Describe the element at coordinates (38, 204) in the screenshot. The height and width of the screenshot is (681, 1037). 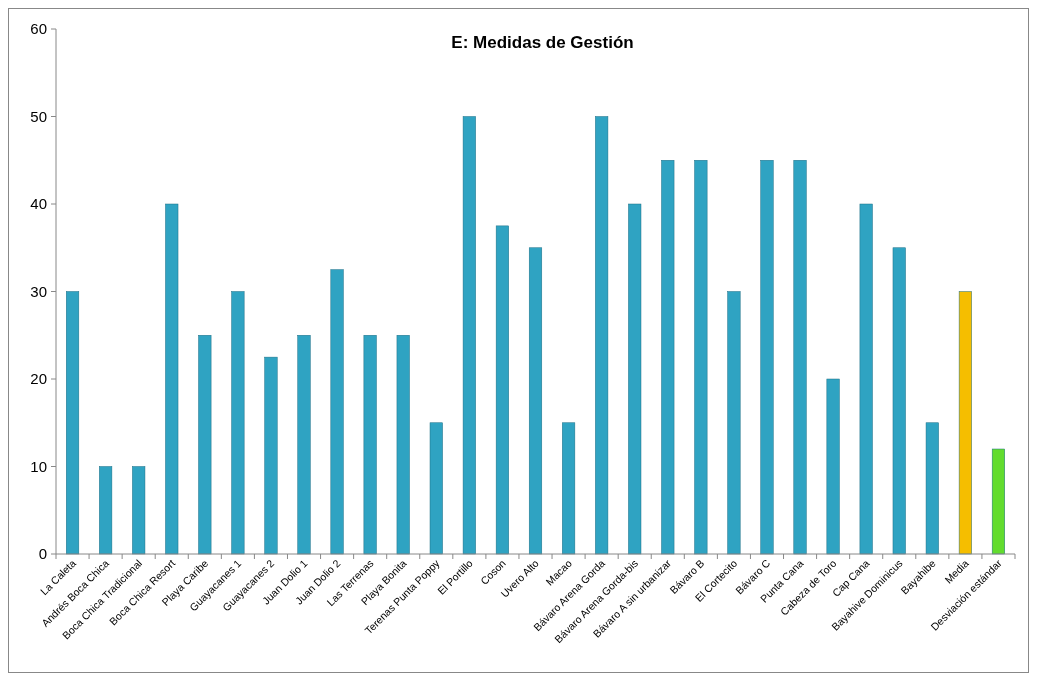
I see `y-tick-label: 40` at that location.